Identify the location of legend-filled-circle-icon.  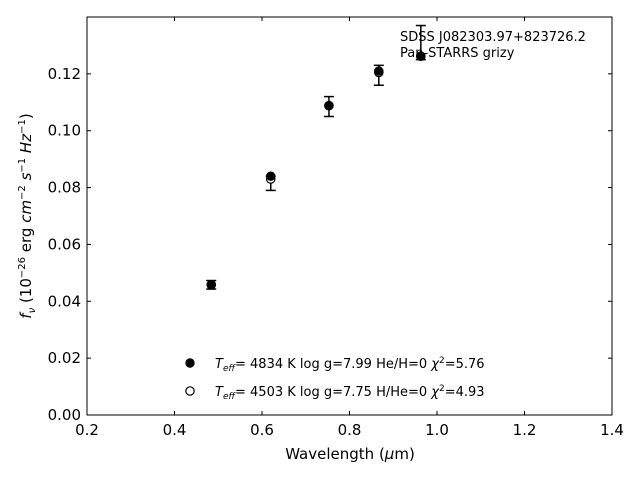
(190, 363).